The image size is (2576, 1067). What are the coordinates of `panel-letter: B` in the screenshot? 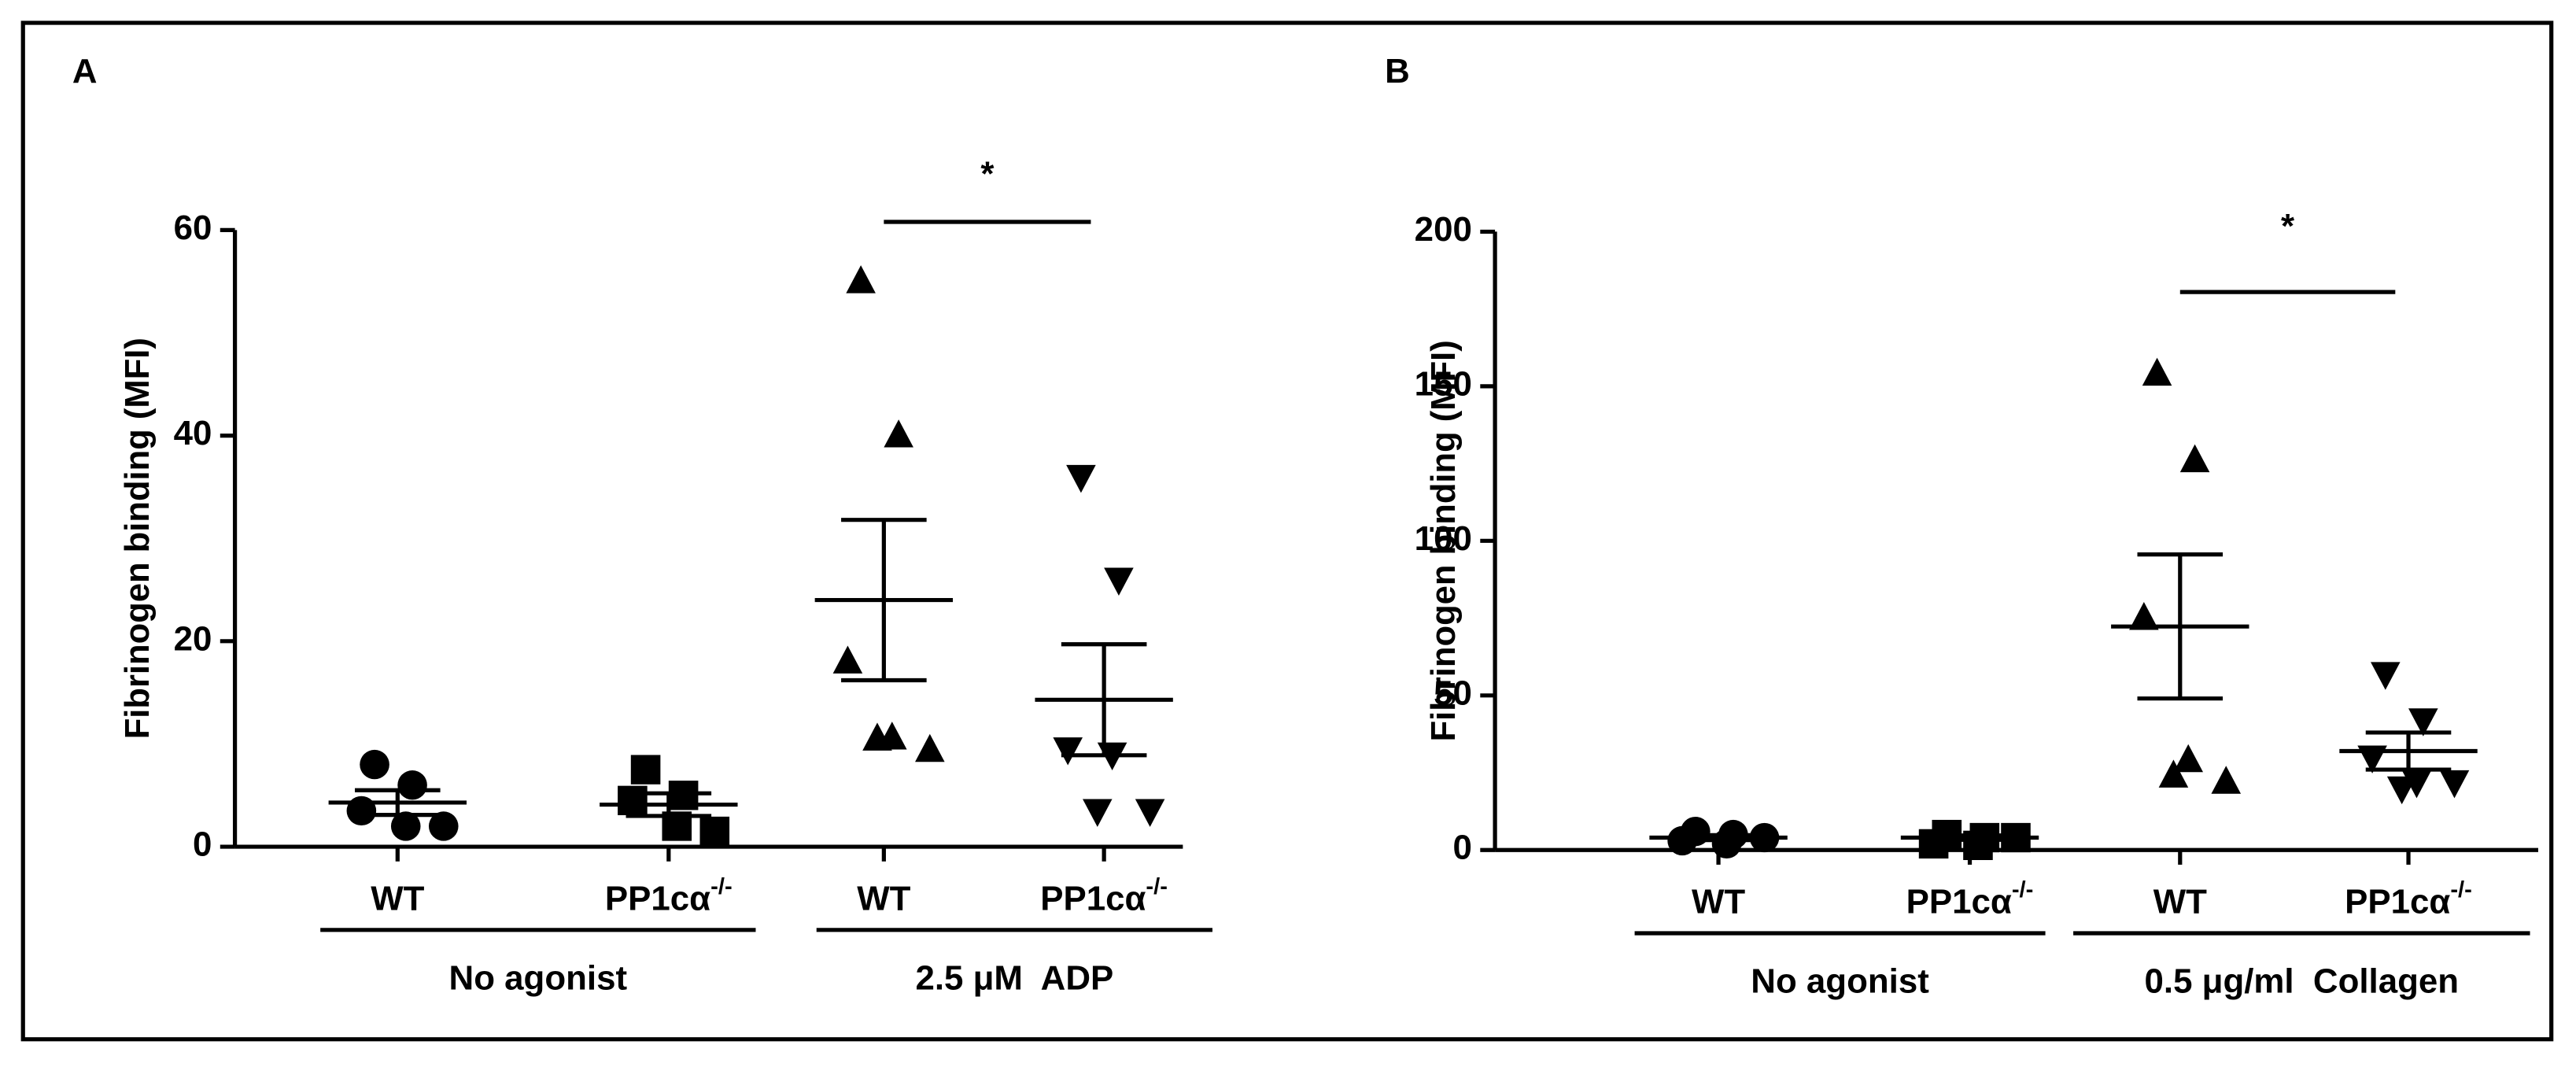 It's located at (1397, 71).